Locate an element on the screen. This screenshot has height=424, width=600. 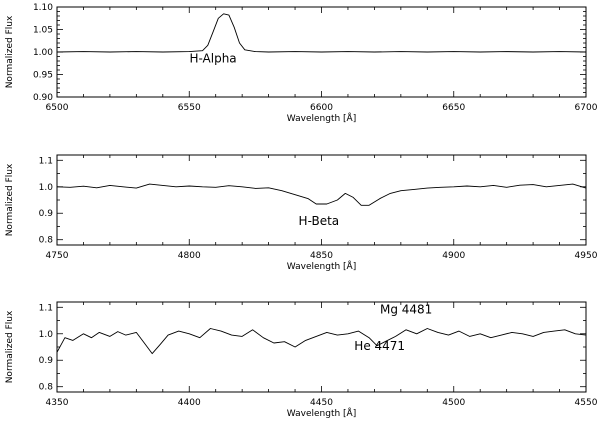
x-tick-label: 4850 is located at coordinates (321, 256).